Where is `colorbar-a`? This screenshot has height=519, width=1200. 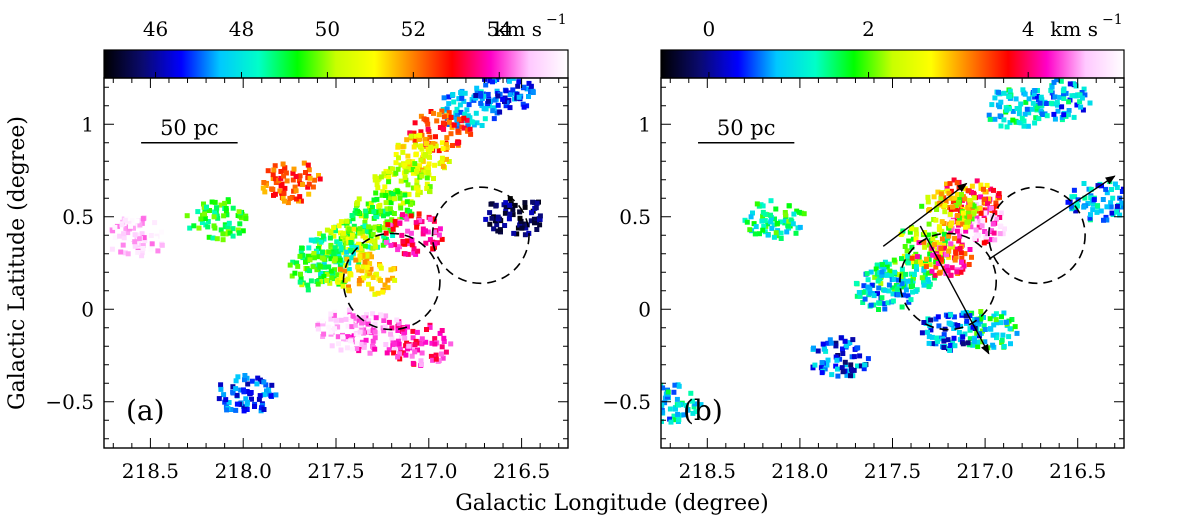 colorbar-a is located at coordinates (336, 64).